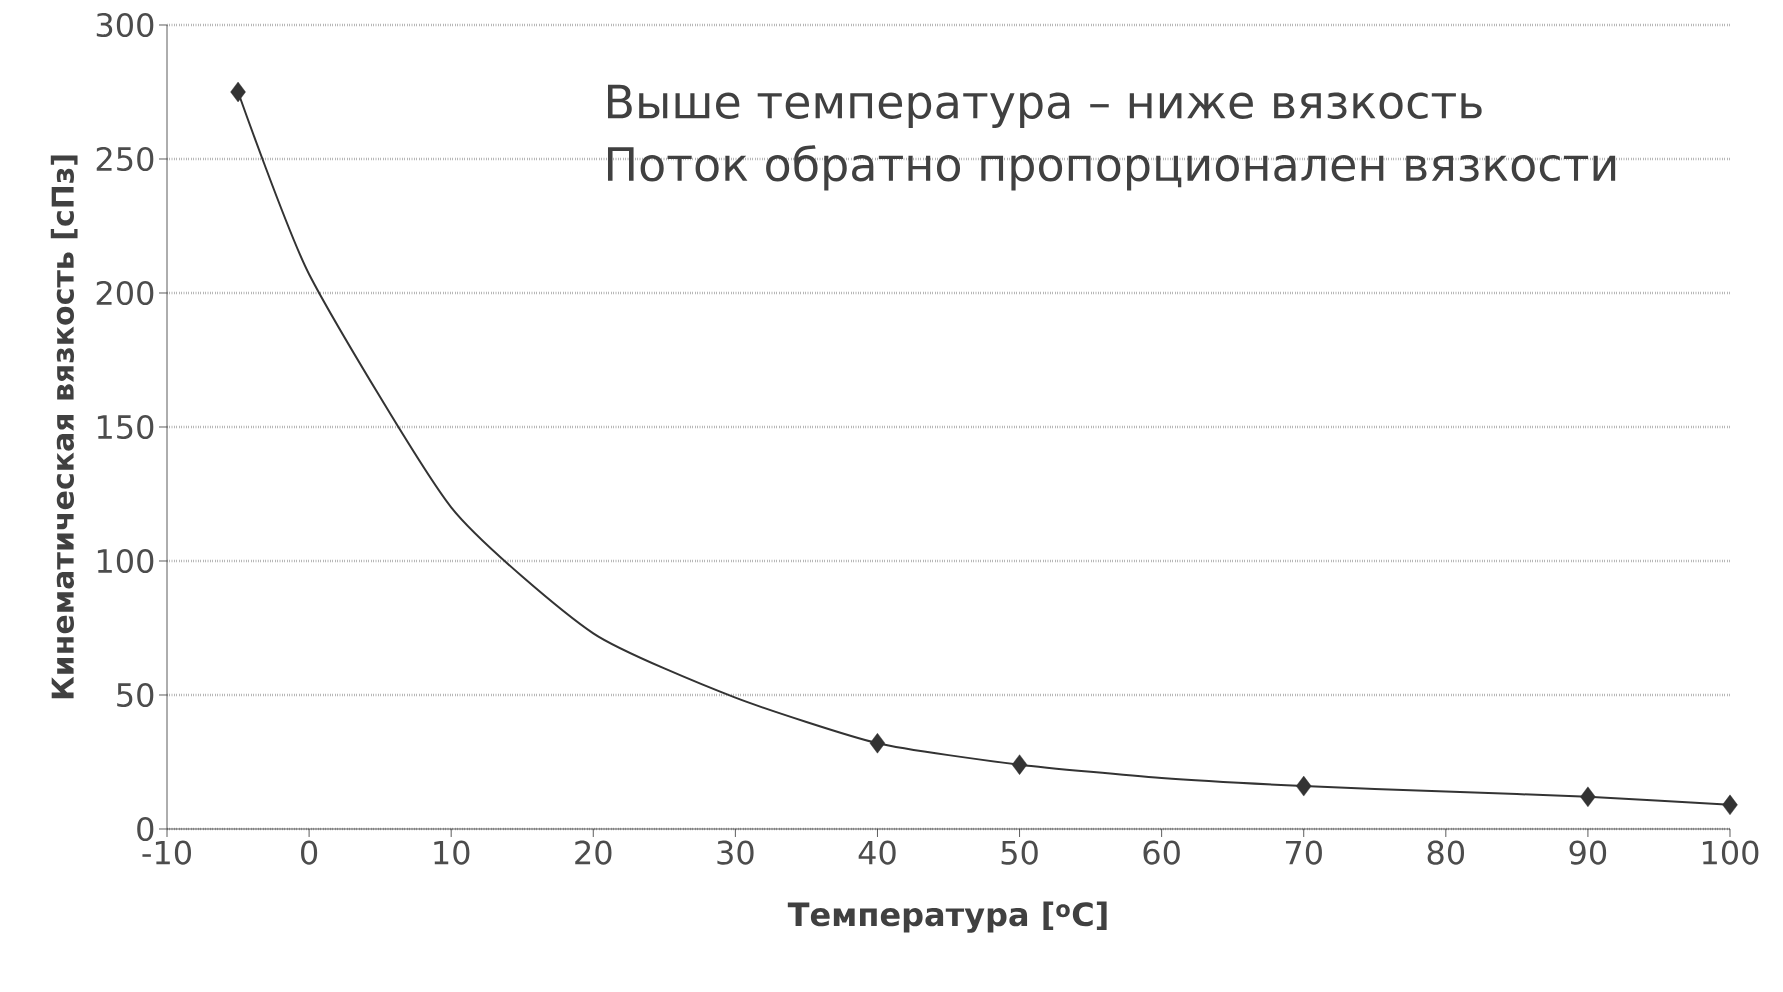 Image resolution: width=1783 pixels, height=992 pixels. I want to click on y-tick-label: 300, so click(125, 25).